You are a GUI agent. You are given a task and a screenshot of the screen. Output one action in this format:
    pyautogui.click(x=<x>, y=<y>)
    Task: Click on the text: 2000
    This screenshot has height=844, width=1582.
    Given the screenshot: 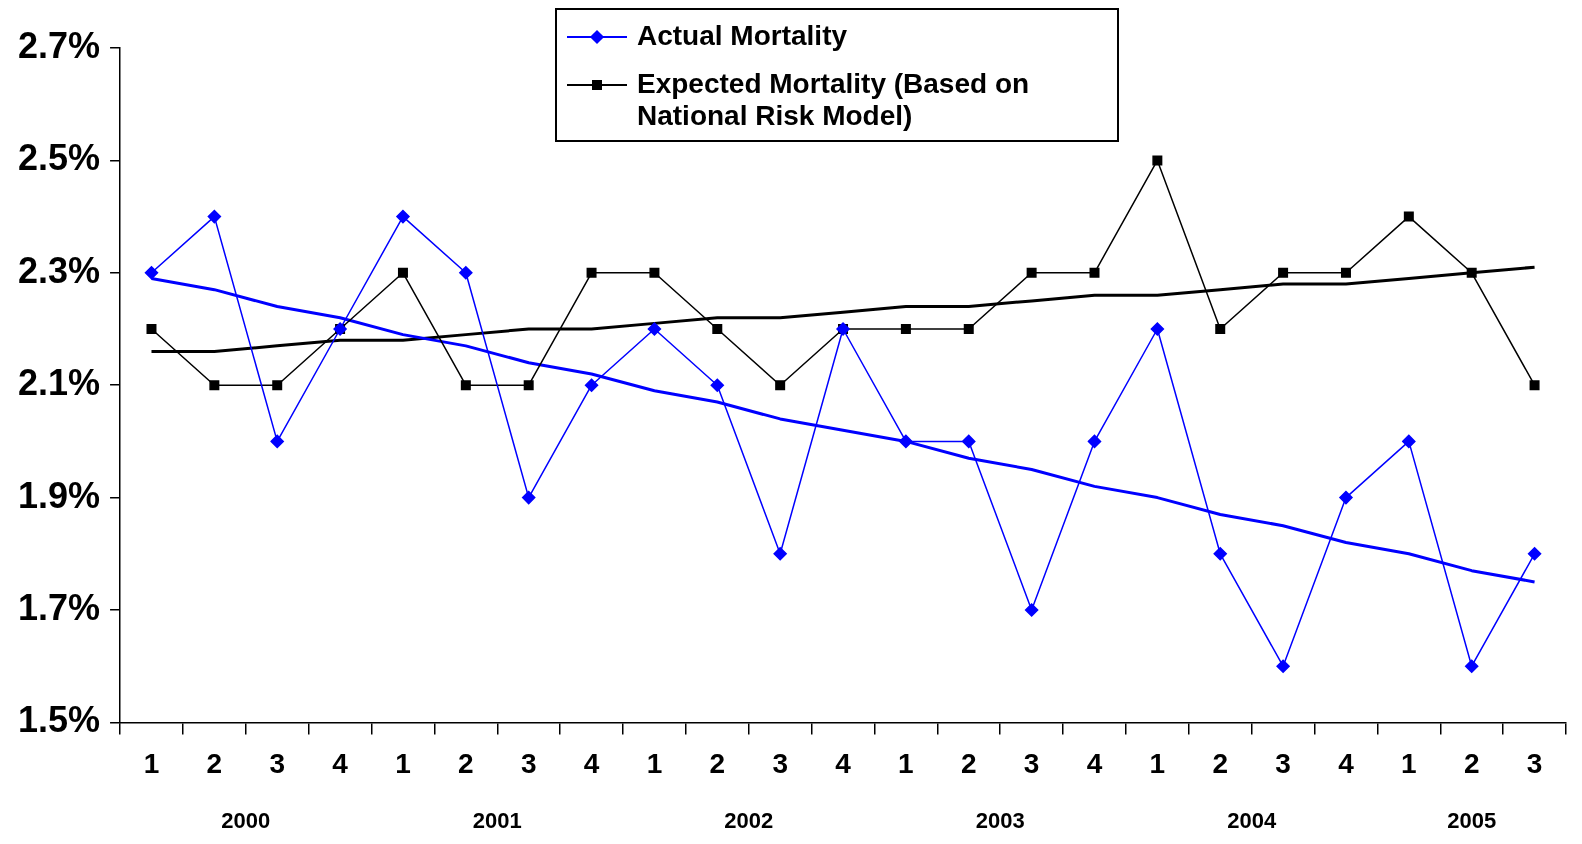 What is the action you would take?
    pyautogui.click(x=246, y=821)
    